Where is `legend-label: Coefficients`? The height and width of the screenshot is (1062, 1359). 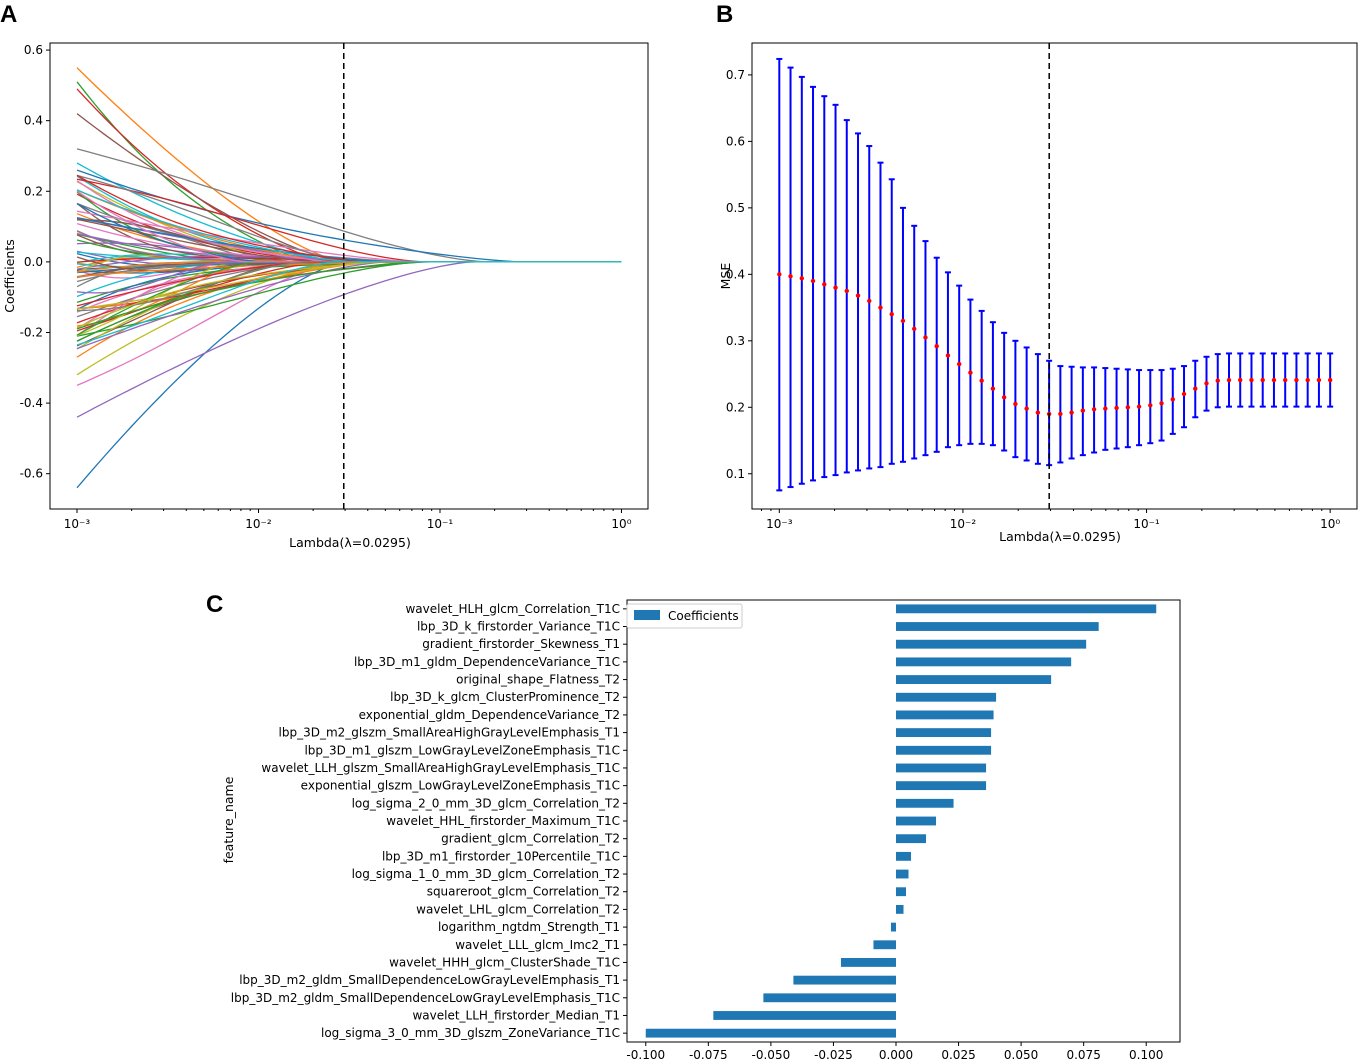 legend-label: Coefficients is located at coordinates (703, 616).